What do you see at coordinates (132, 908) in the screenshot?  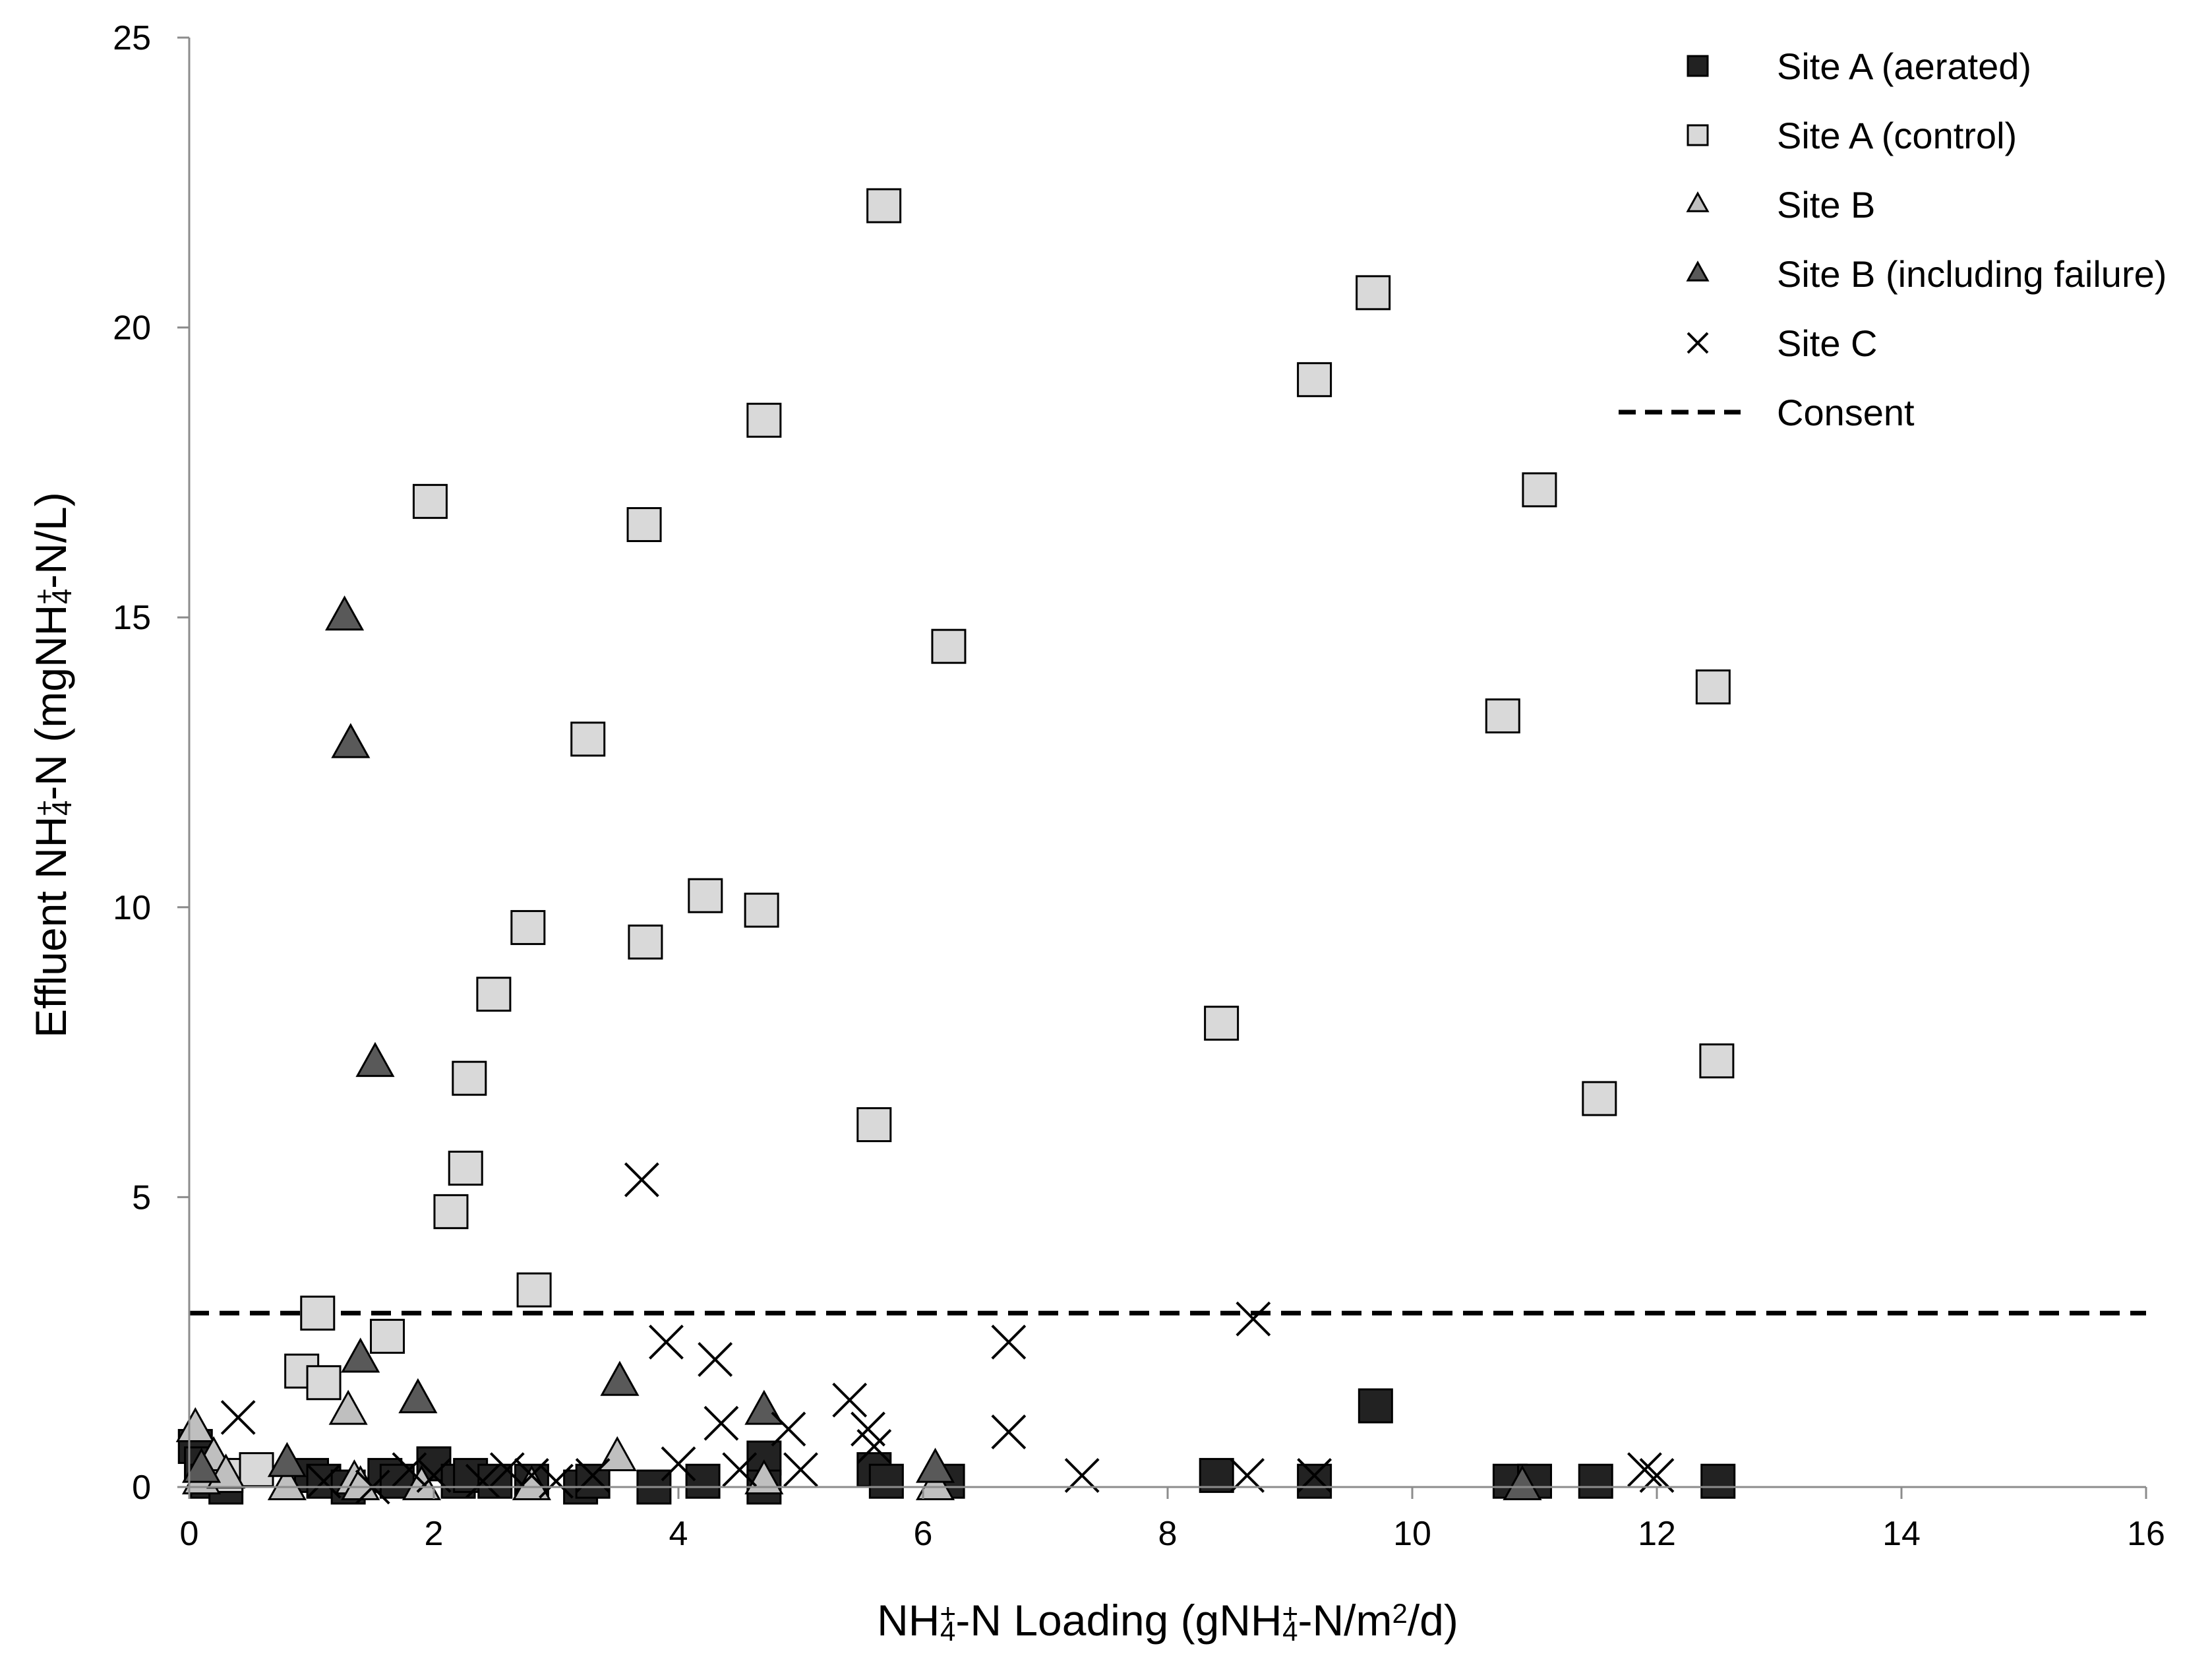 I see `y-tick-label: 10` at bounding box center [132, 908].